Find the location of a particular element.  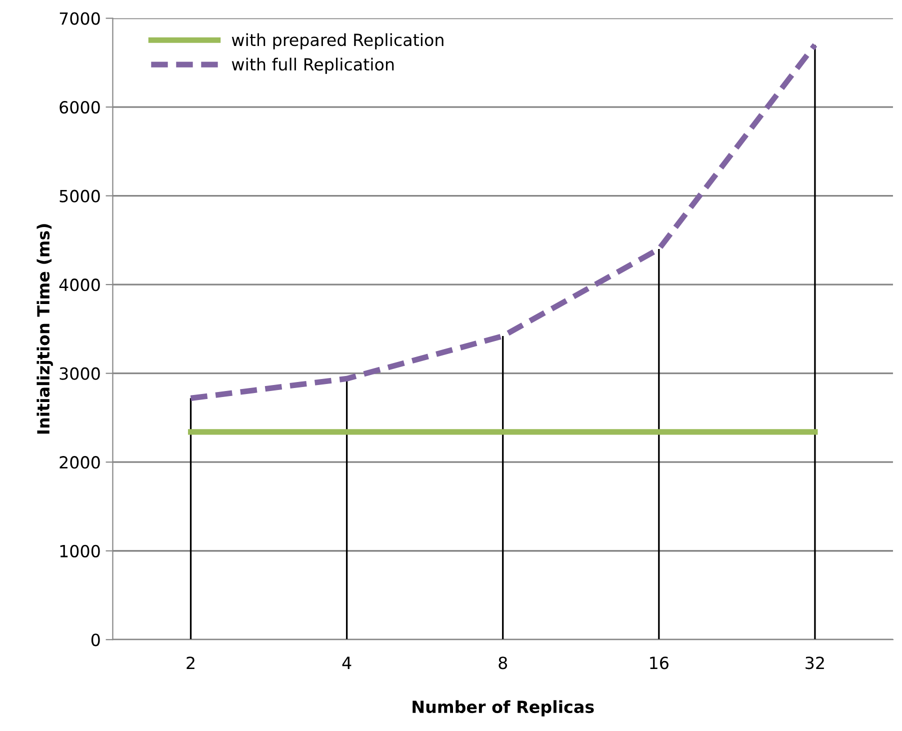

x-tick-label: 4 is located at coordinates (347, 662).